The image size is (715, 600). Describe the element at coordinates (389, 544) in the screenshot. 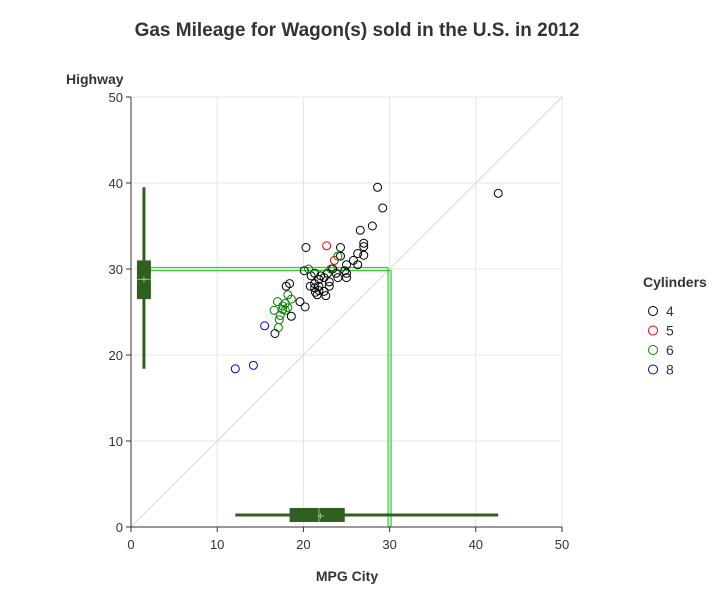

I see `x-tick-label: 30` at that location.